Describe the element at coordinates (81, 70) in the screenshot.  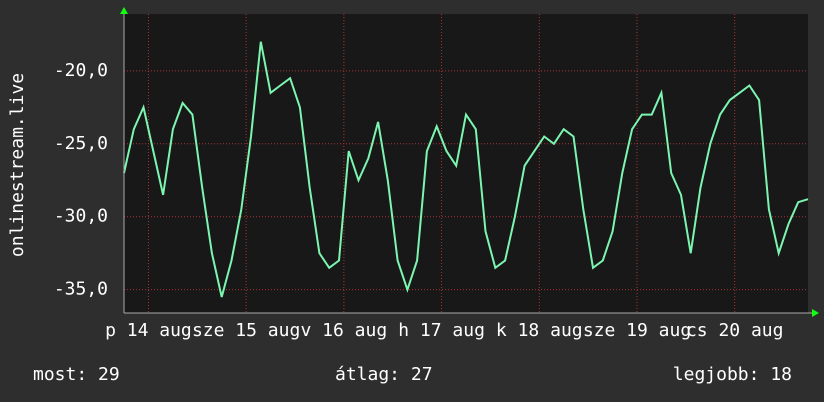
I see `y-tick-label: -20,0` at that location.